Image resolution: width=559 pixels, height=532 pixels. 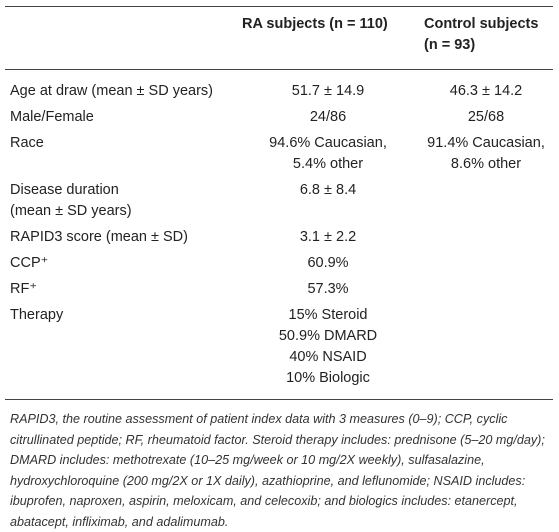 I want to click on cell-text: Age at draw (mean ± SD years), so click(x=111, y=91).